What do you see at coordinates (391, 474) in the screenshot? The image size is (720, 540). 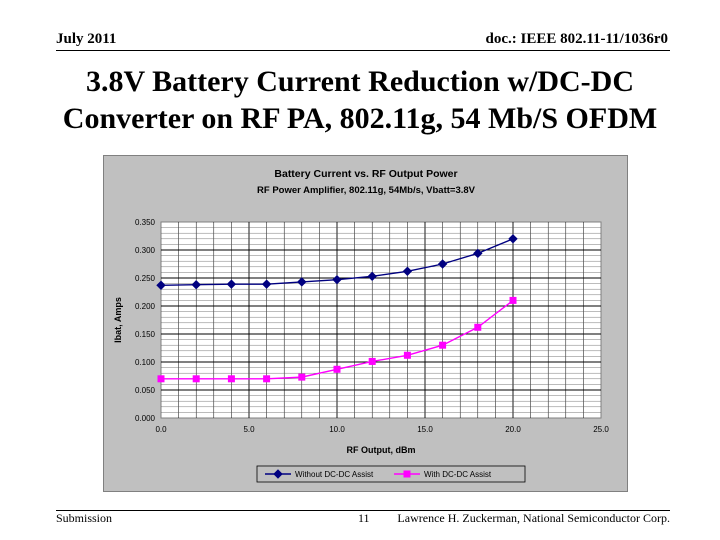 I see `legend: Without DC-DC Assist With DC-DC Assist` at bounding box center [391, 474].